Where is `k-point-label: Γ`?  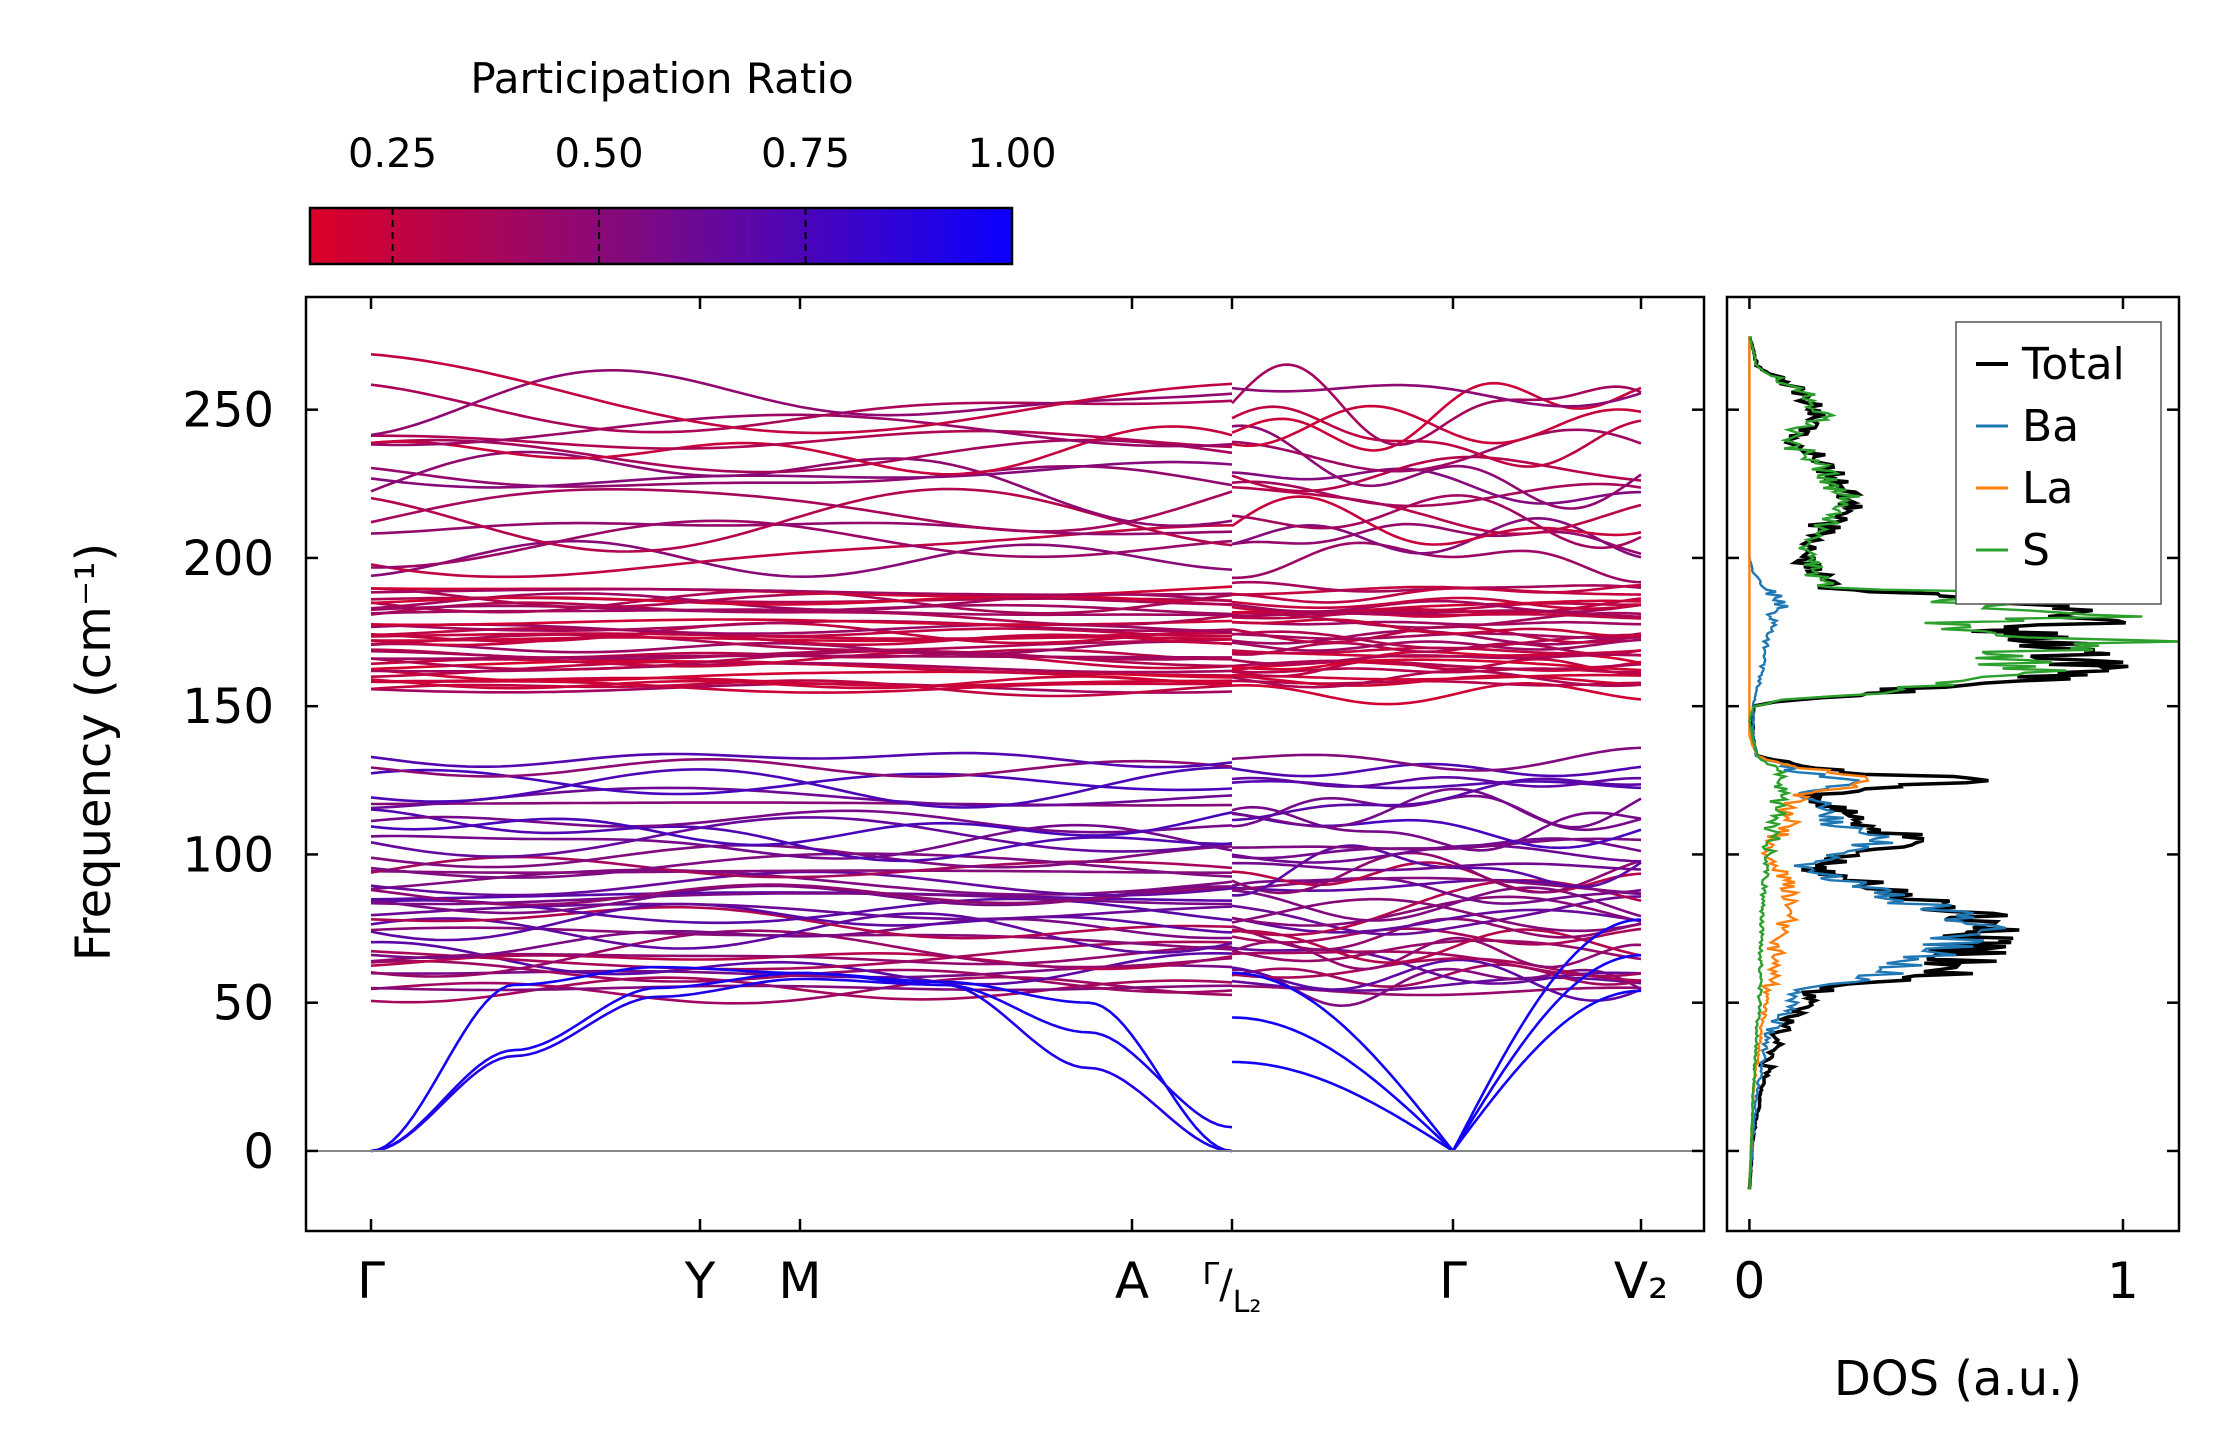 k-point-label: Γ is located at coordinates (1453, 1281).